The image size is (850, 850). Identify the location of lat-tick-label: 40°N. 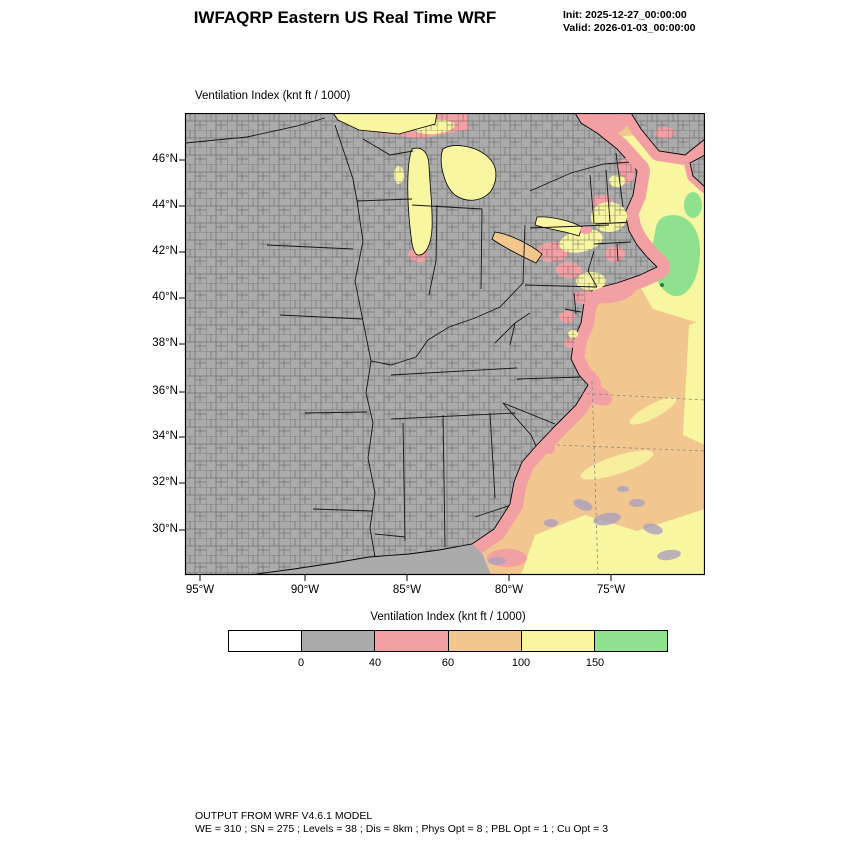
(165, 297).